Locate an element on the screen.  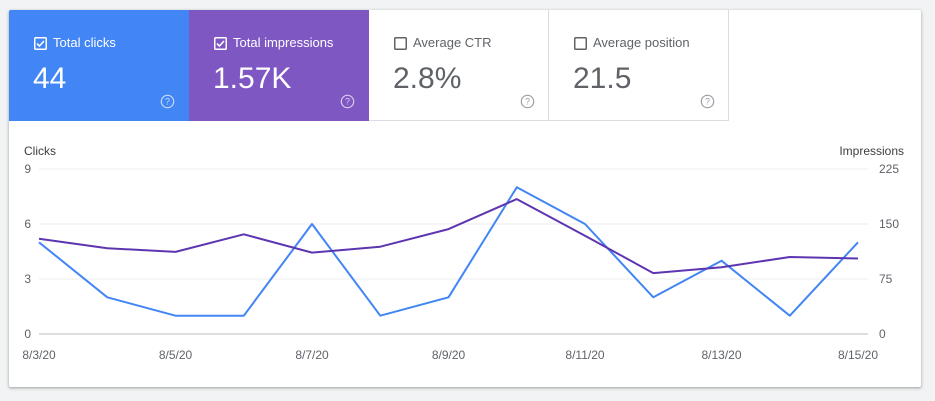
x-tick-label: 8/11/20 is located at coordinates (584, 355).